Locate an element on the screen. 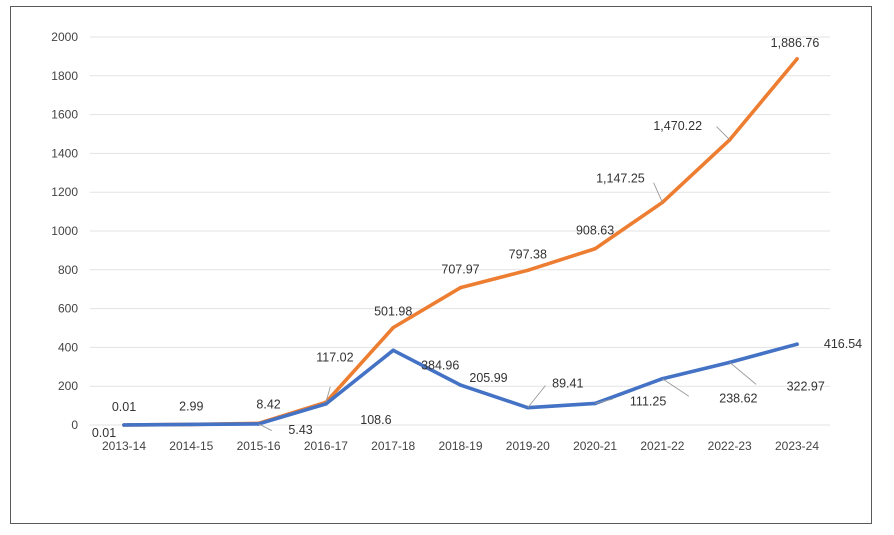  x-tick-label: 2021-22 is located at coordinates (662, 446).